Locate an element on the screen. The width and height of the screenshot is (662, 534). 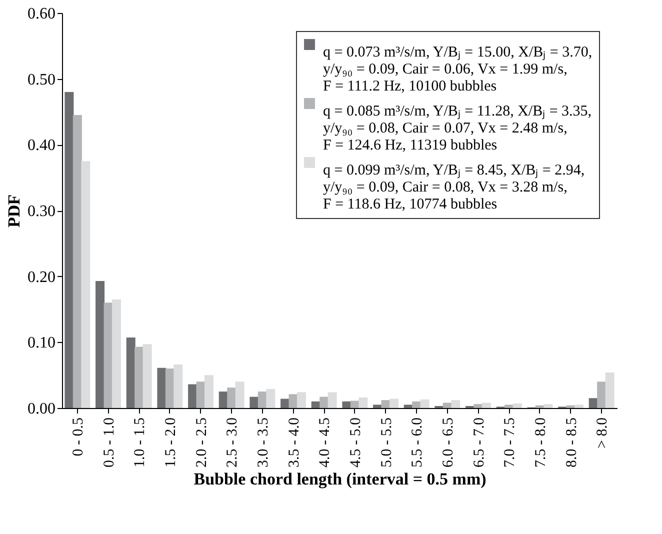
x-tick-label: 5.5 - 6.0 is located at coordinates (418, 443).